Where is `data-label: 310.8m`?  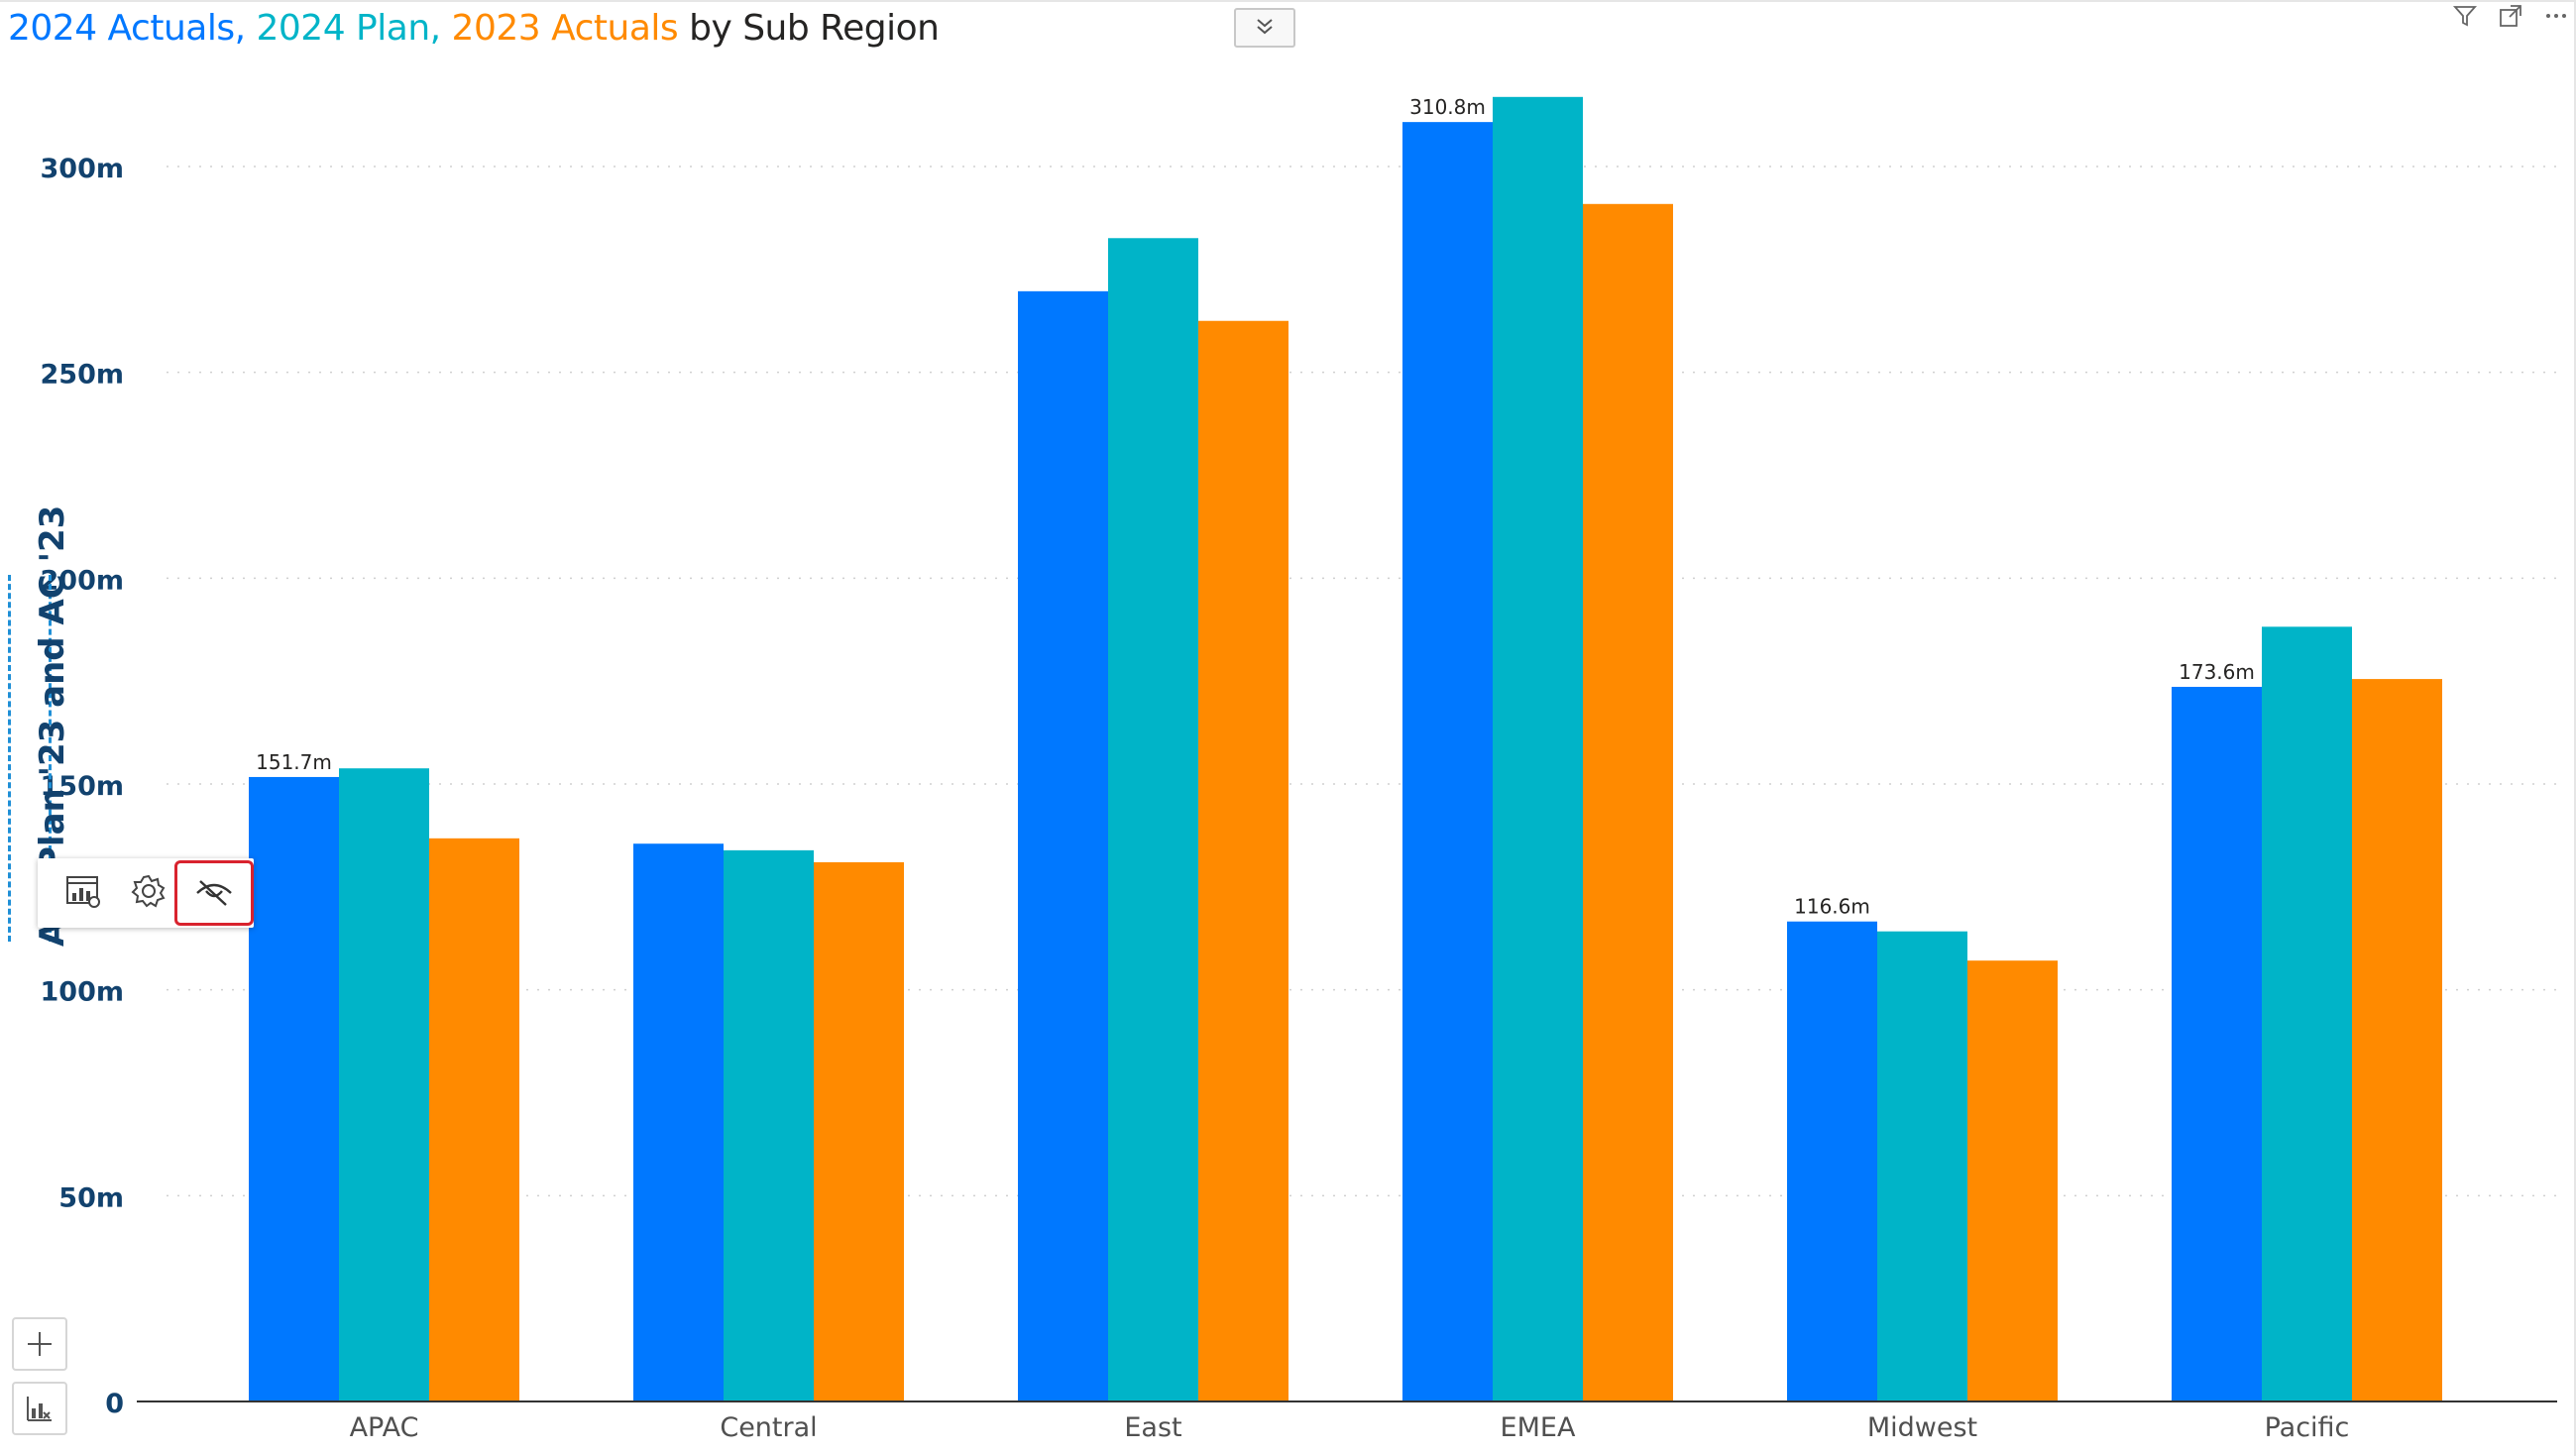 data-label: 310.8m is located at coordinates (1447, 107).